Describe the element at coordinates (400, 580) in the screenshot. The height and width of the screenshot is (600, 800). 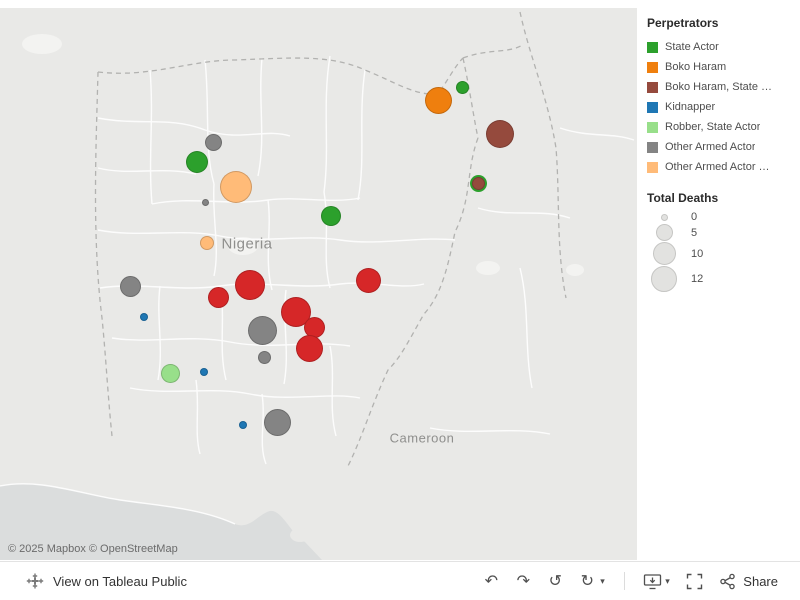
I see `tableau-toolbar: View on Tableau Public ↶ ↷ ↺ ↻ ▾ ▾` at that location.